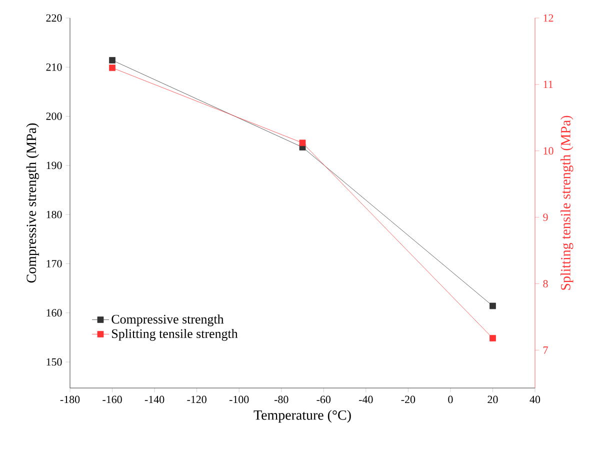  Describe the element at coordinates (323, 400) in the screenshot. I see `x-tick-label: -60` at that location.